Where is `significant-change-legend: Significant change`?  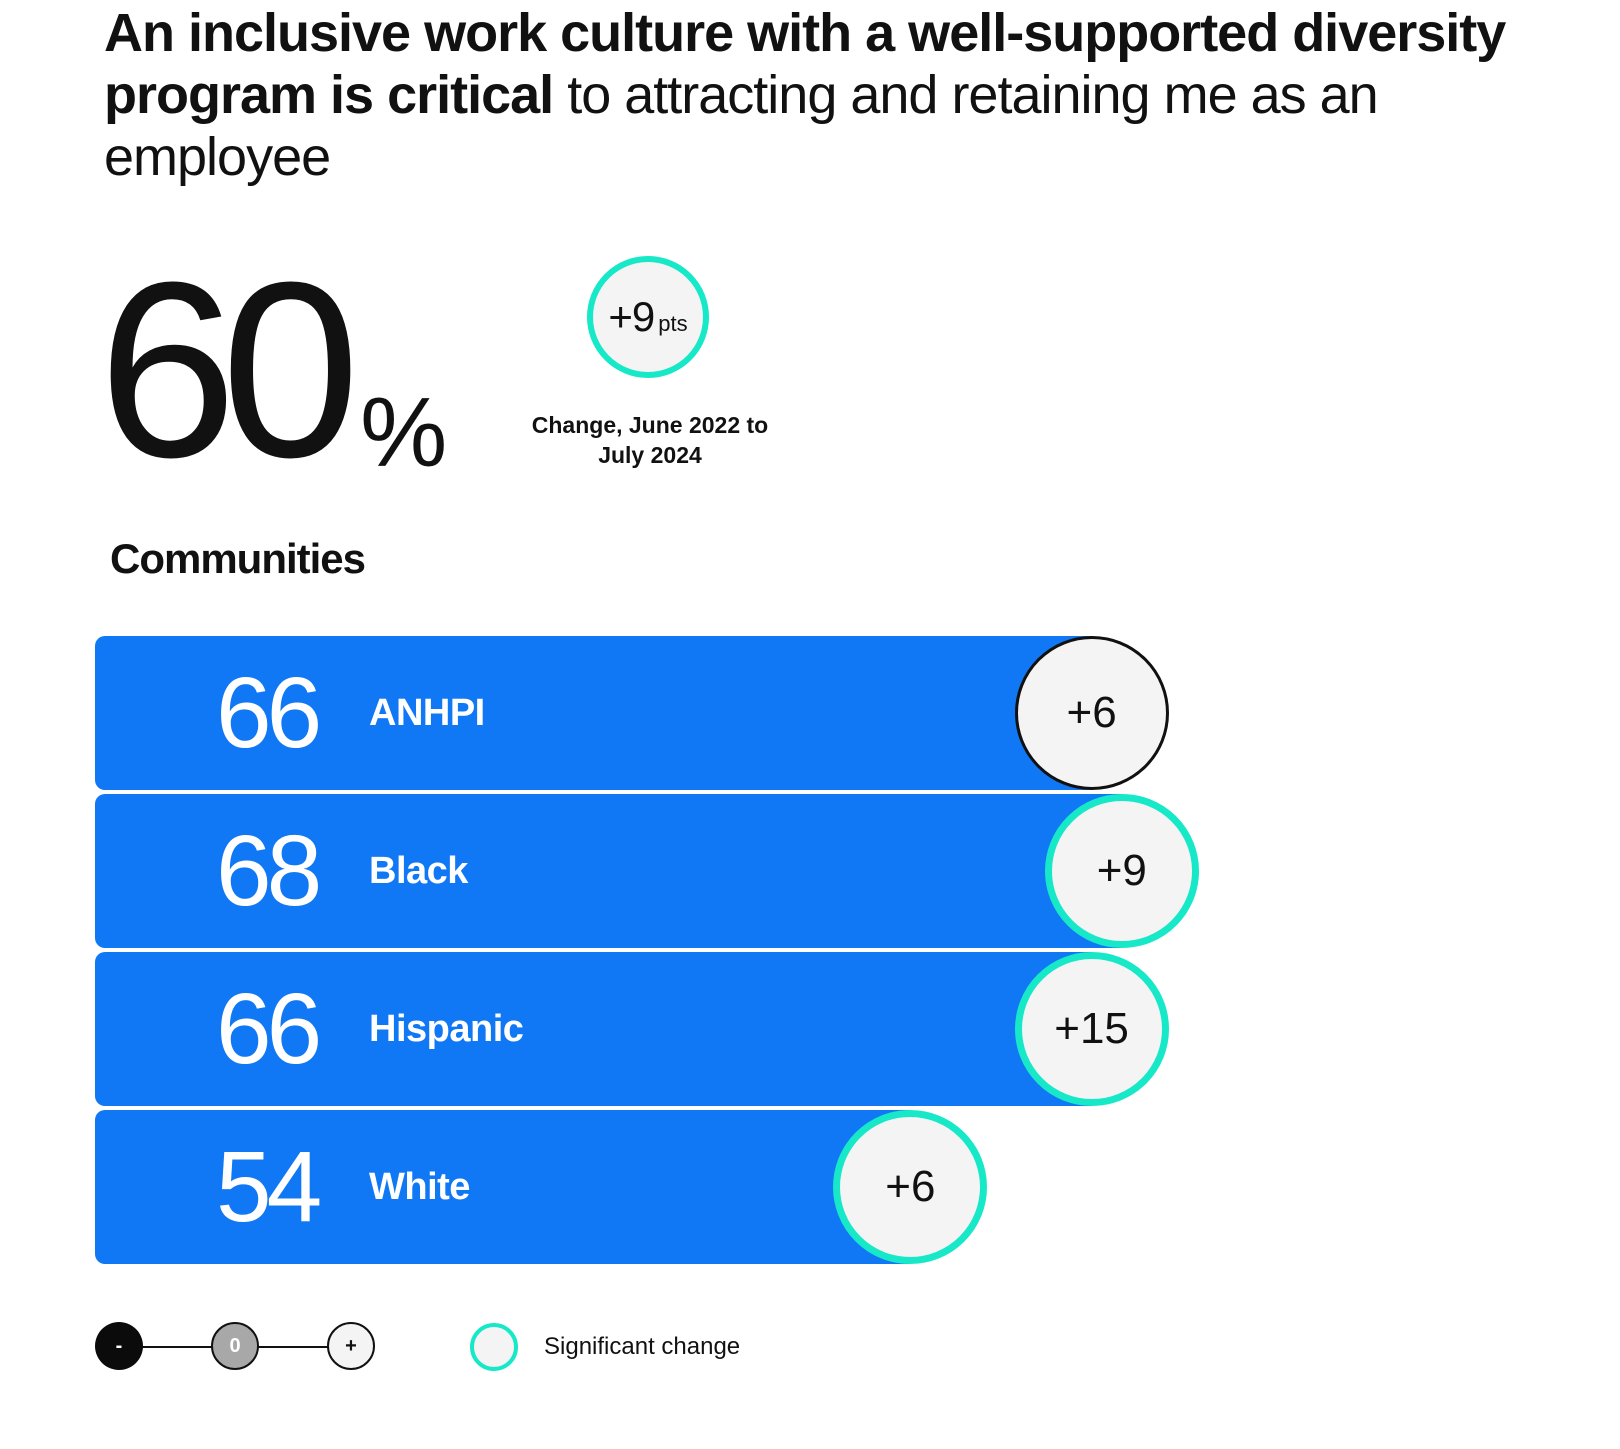 significant-change-legend: Significant change is located at coordinates (605, 1347).